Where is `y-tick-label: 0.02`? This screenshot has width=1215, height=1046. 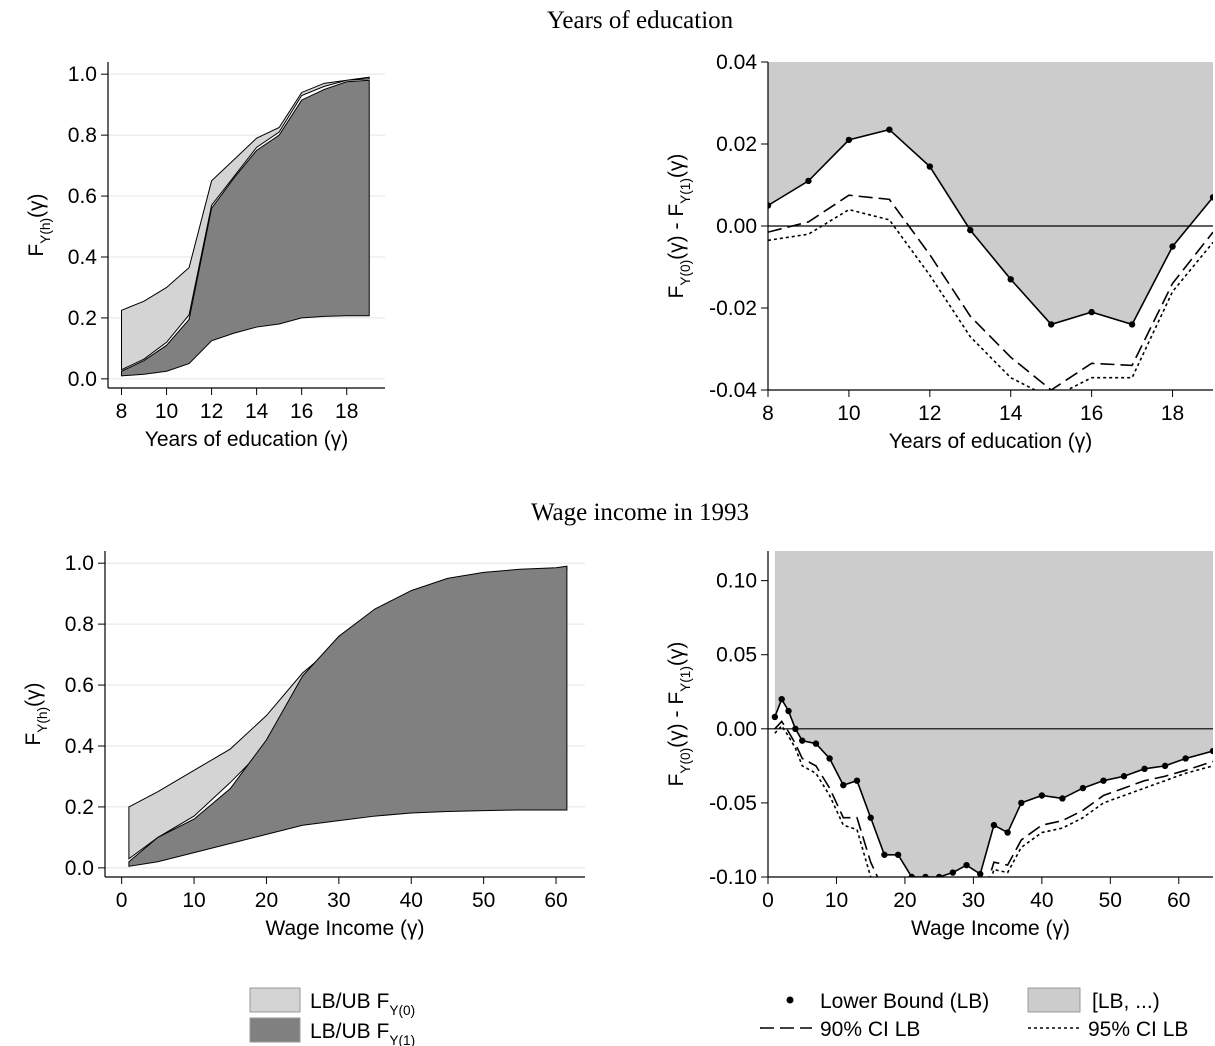
y-tick-label: 0.02 is located at coordinates (736, 144).